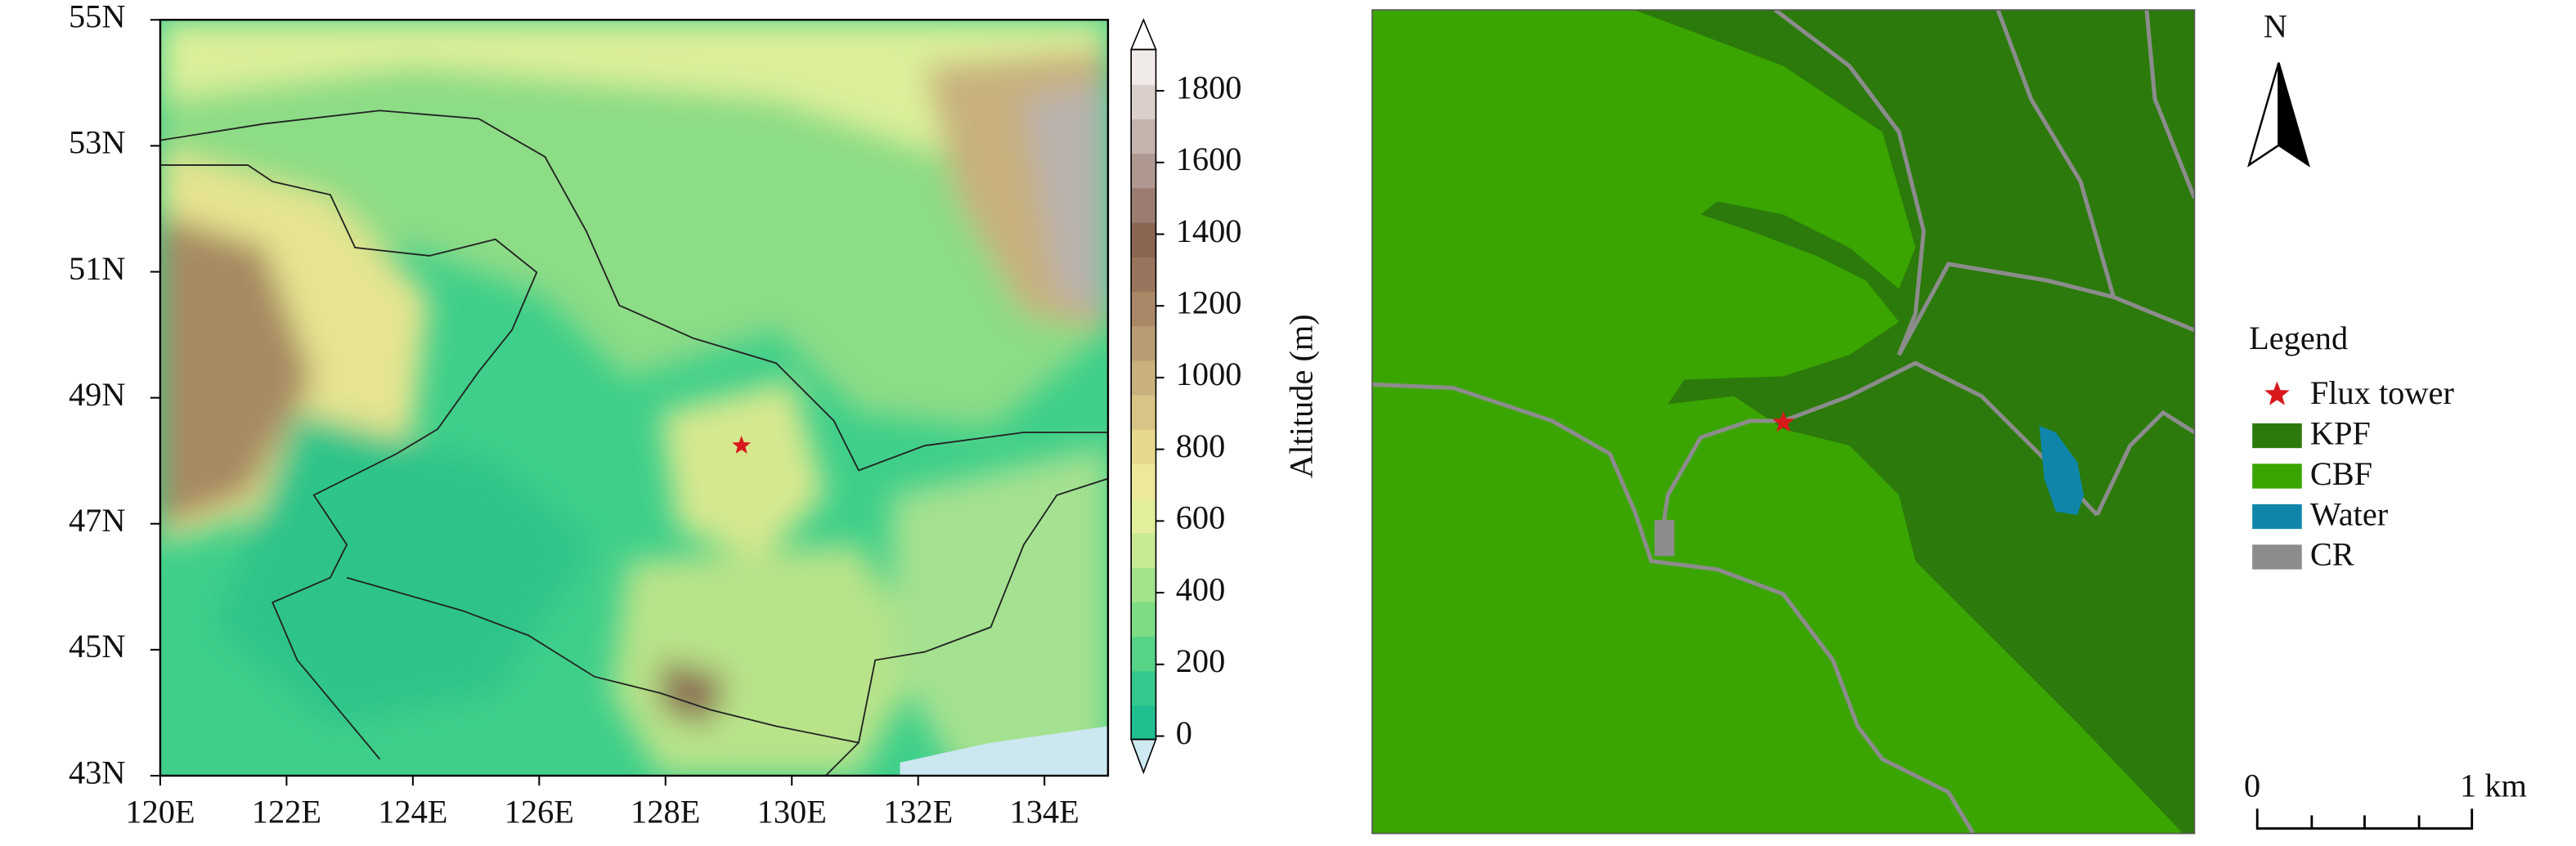  I want to click on colorbar-frame, so click(1143, 394).